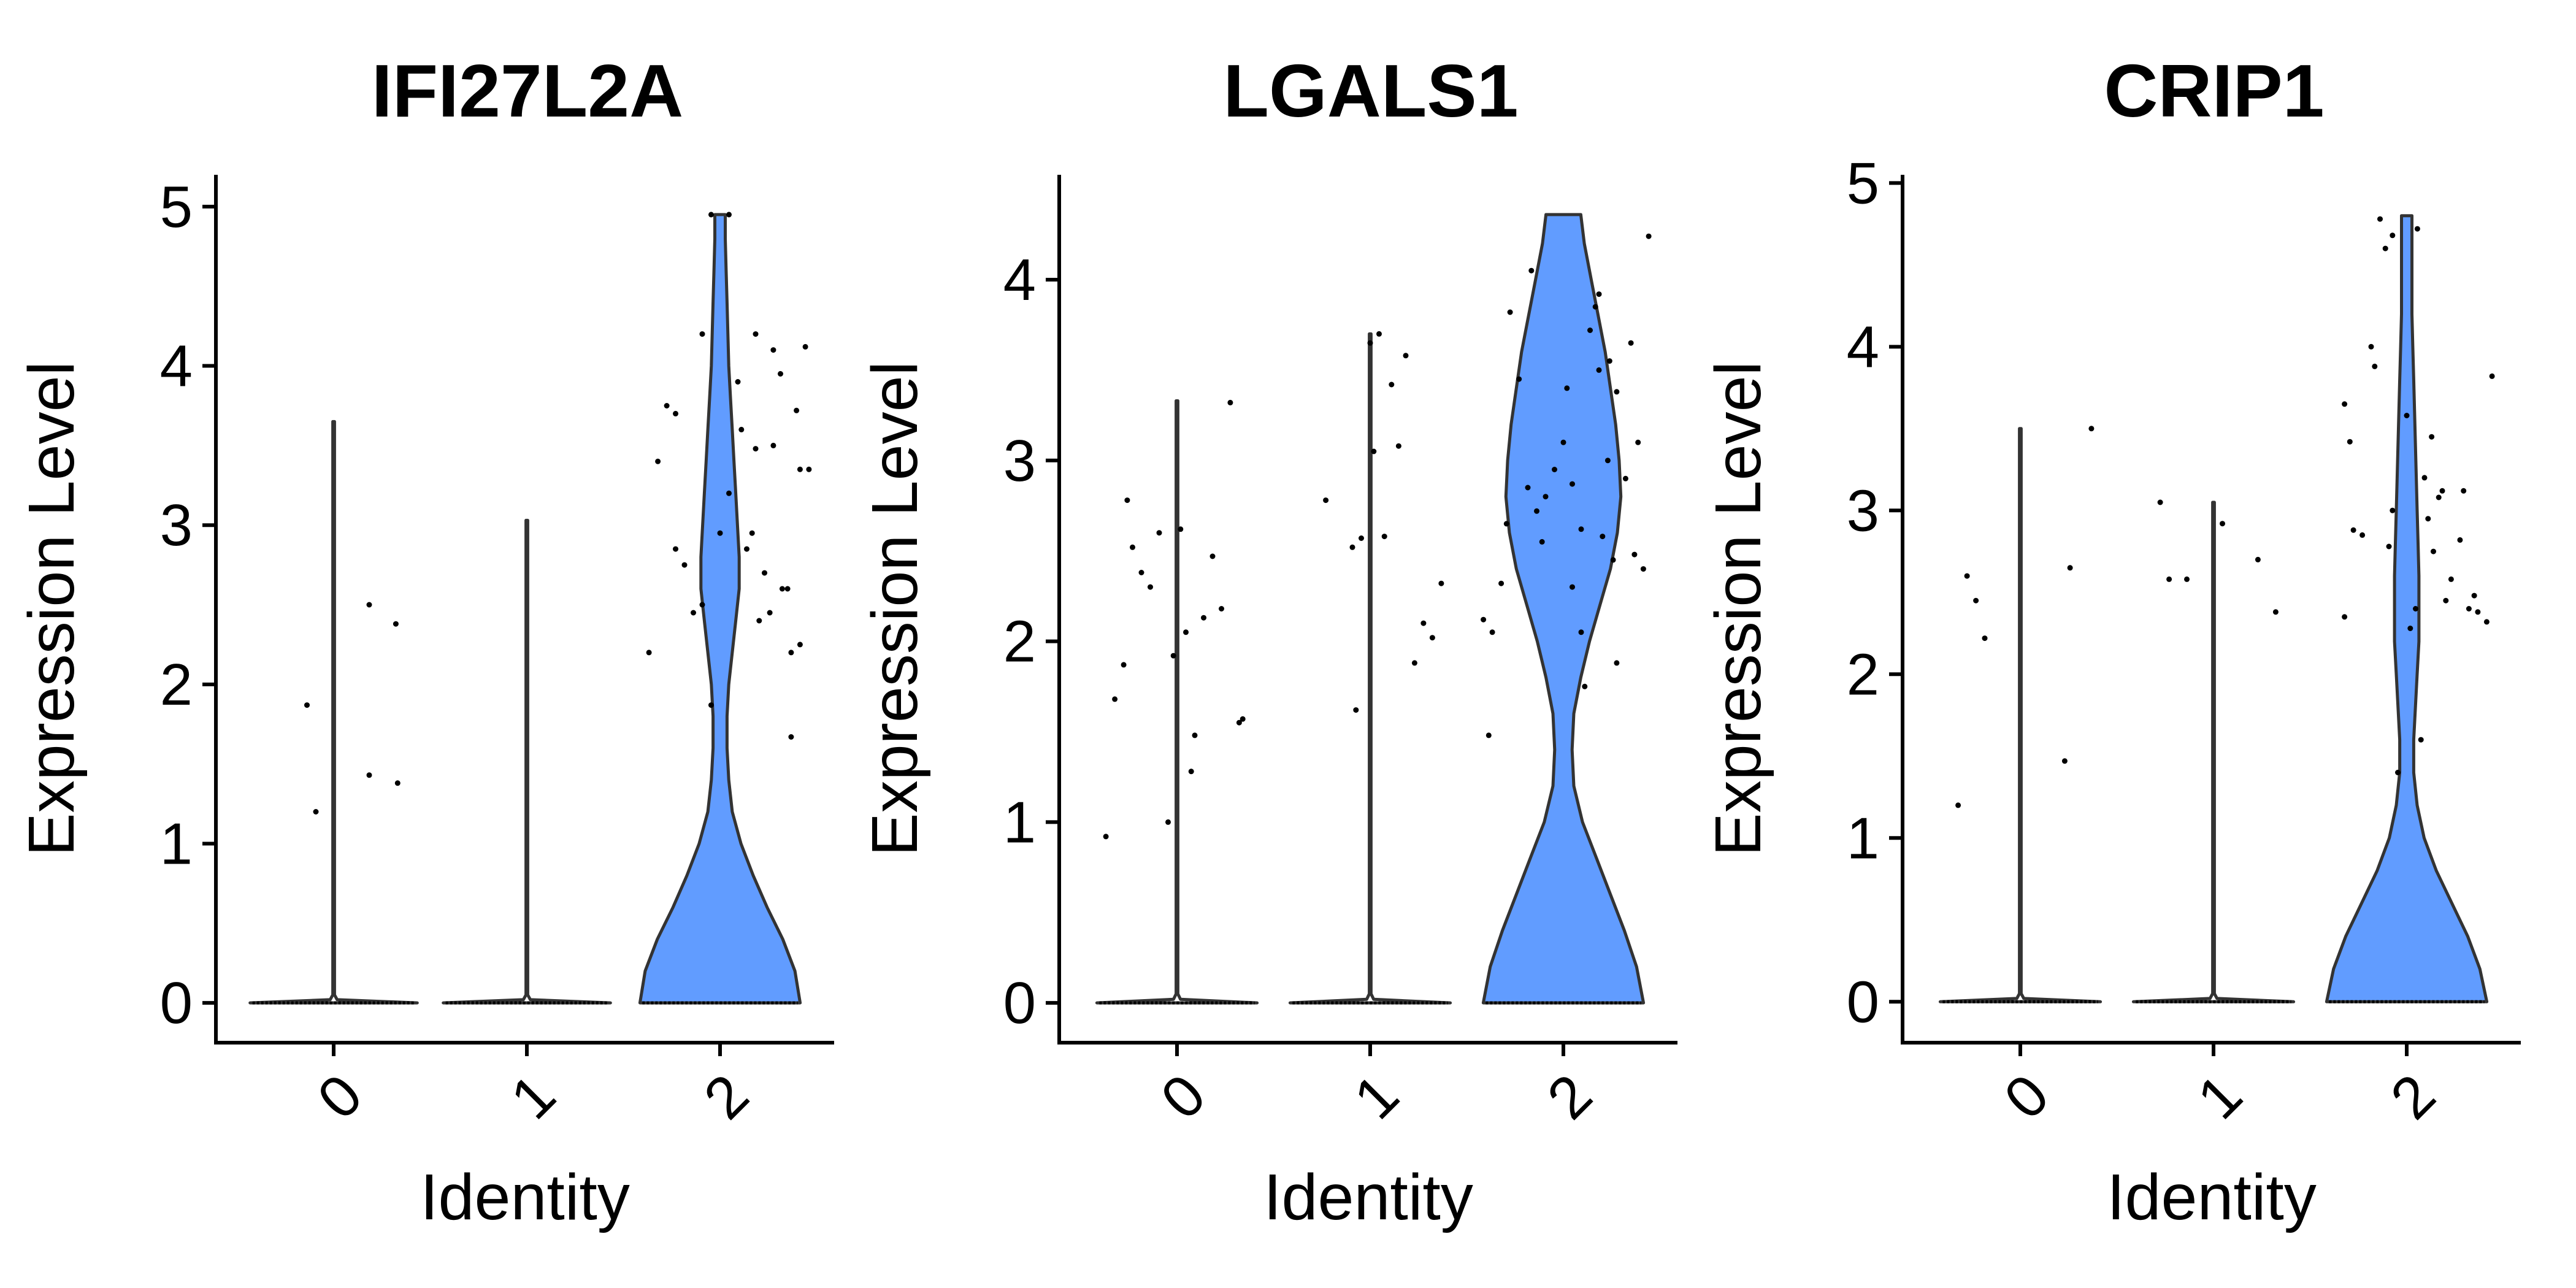 The image size is (2576, 1288). What do you see at coordinates (1863, 183) in the screenshot?
I see `y-tick-label: 5` at bounding box center [1863, 183].